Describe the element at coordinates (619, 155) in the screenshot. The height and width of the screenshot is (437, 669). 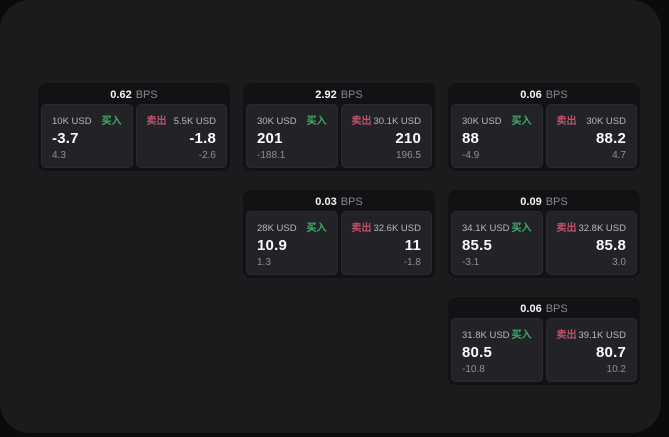
I see `sell-delta: 4.7` at that location.